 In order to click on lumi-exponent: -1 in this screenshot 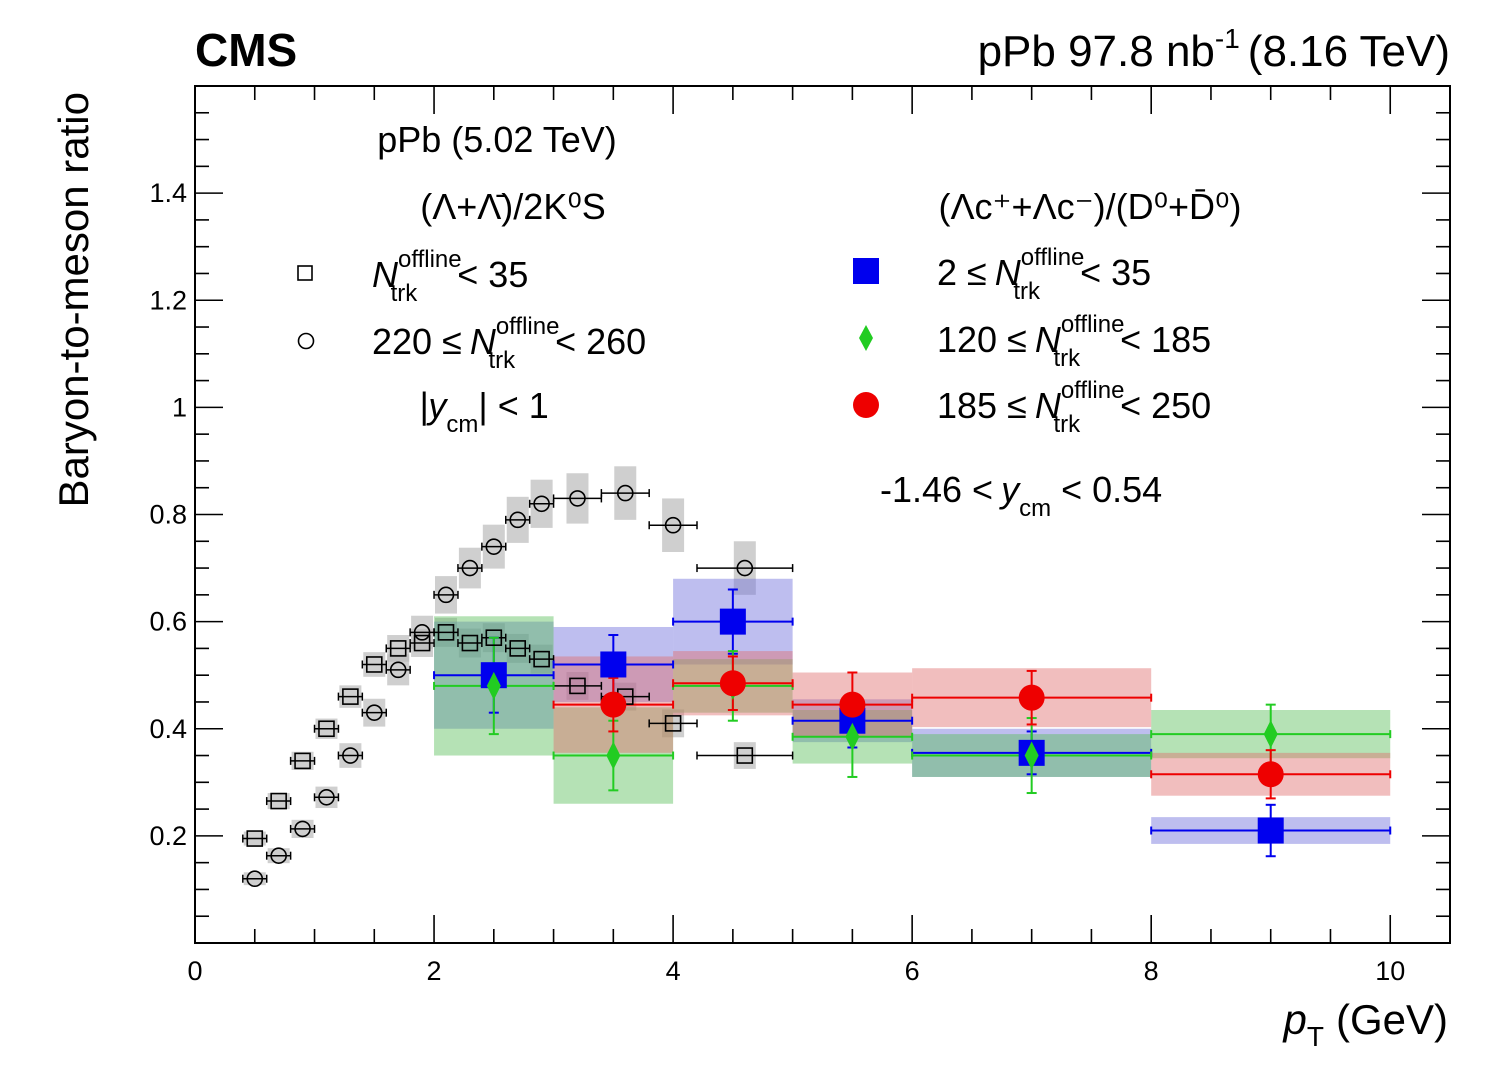, I will do `click(1227, 38)`.